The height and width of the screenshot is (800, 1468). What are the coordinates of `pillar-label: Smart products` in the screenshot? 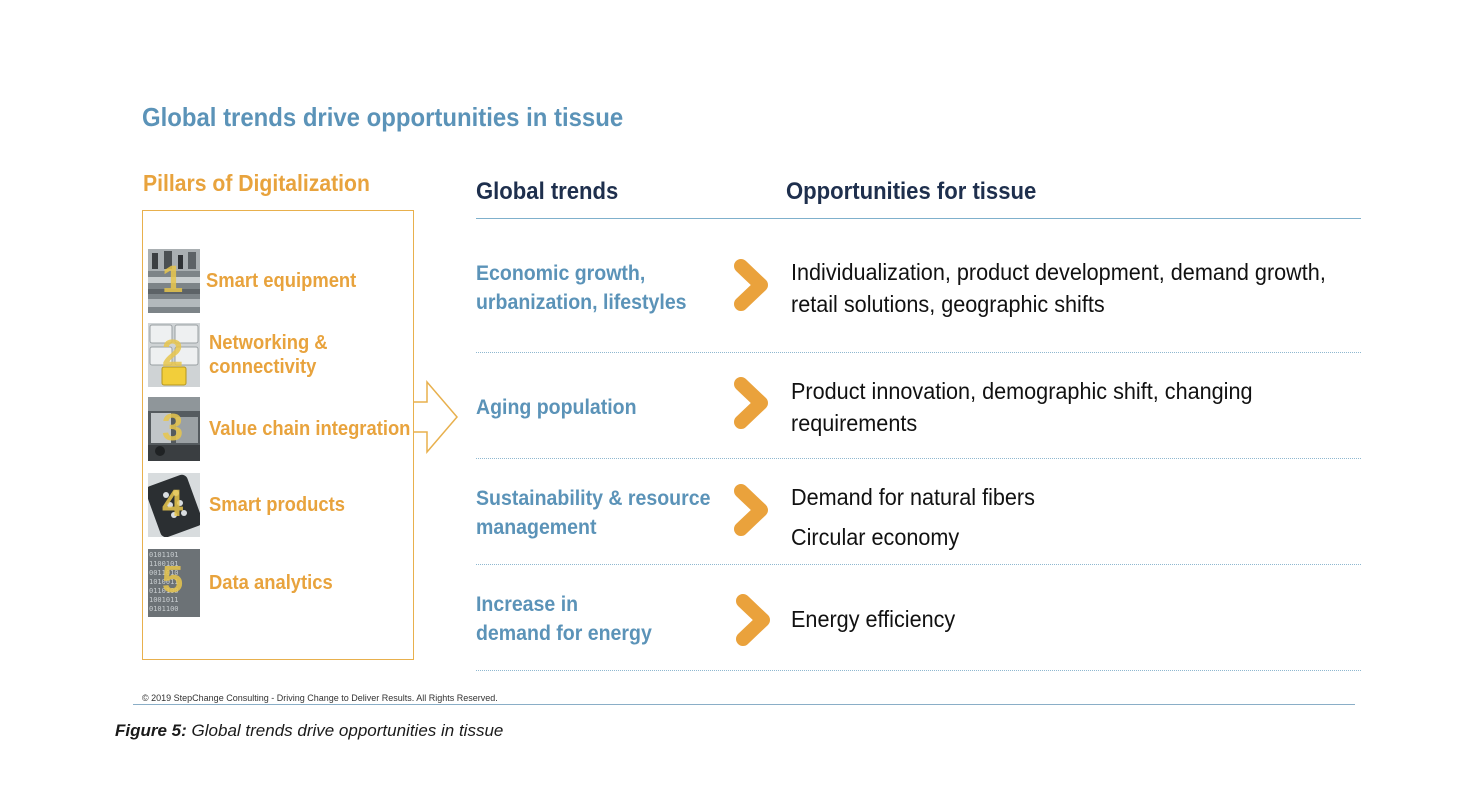 It's located at (277, 505).